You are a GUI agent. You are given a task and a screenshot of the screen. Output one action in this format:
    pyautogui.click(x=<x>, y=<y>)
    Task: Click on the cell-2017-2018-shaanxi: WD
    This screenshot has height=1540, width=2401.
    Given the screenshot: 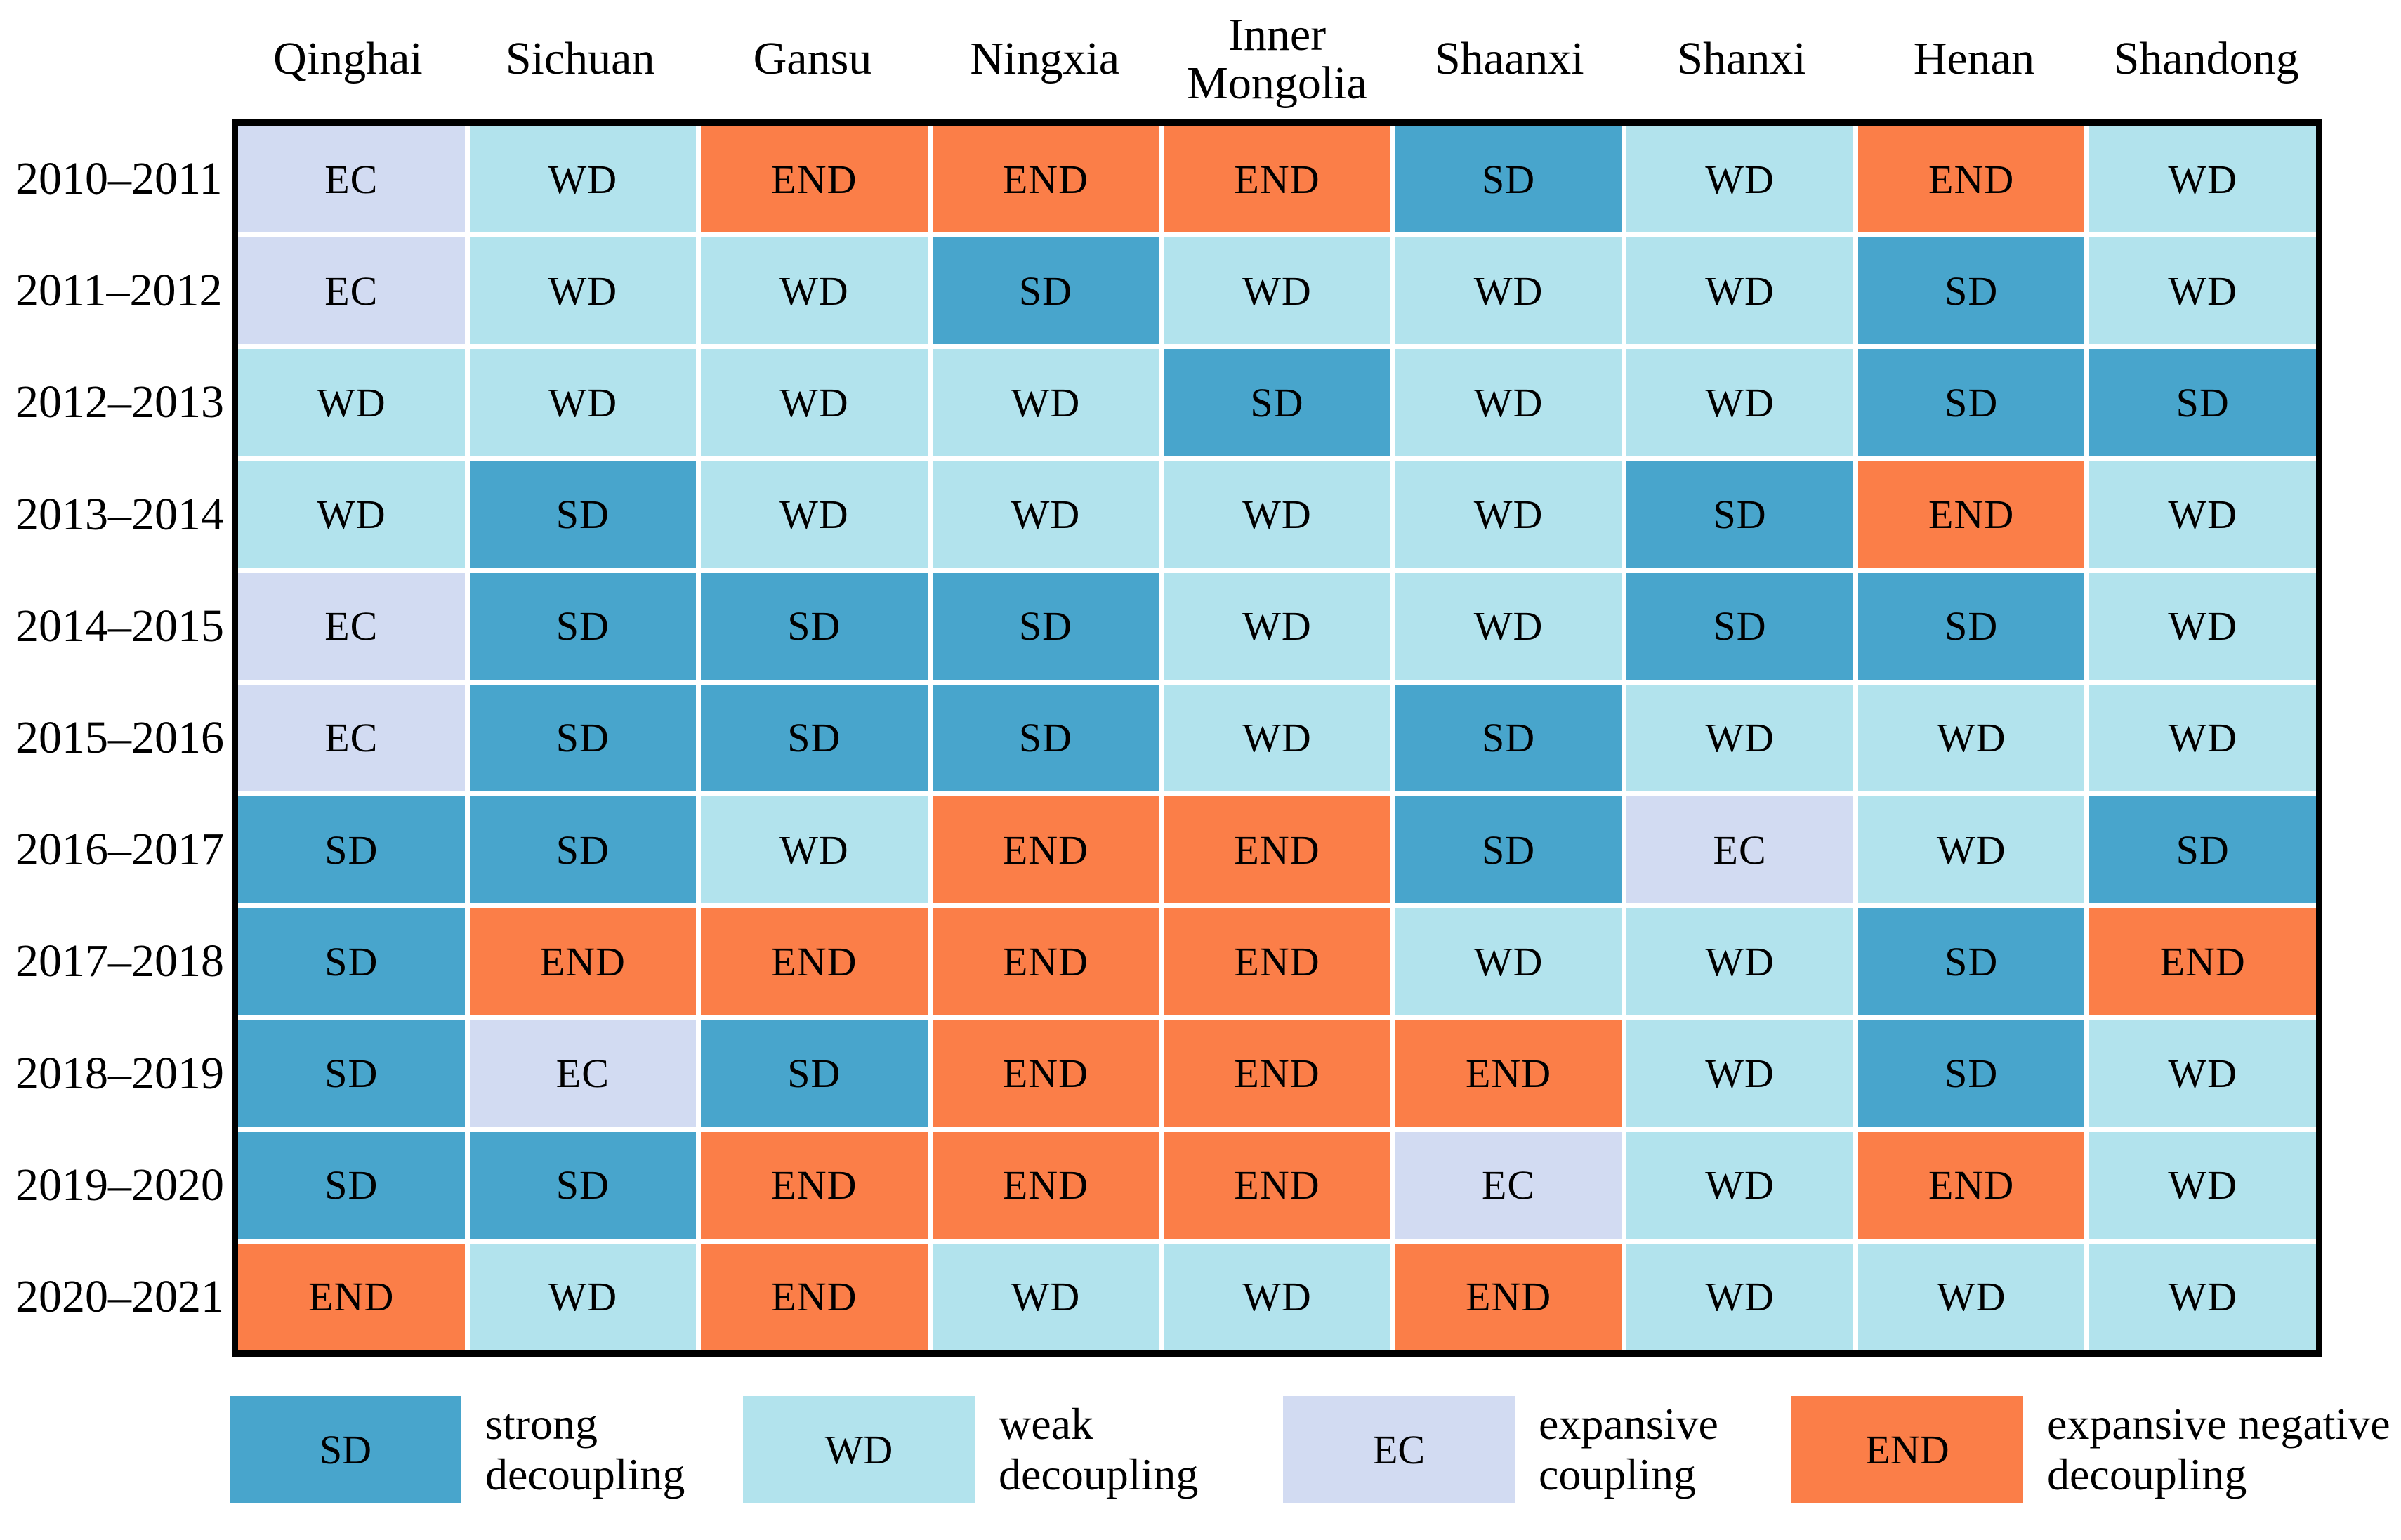 What is the action you would take?
    pyautogui.click(x=1508, y=961)
    